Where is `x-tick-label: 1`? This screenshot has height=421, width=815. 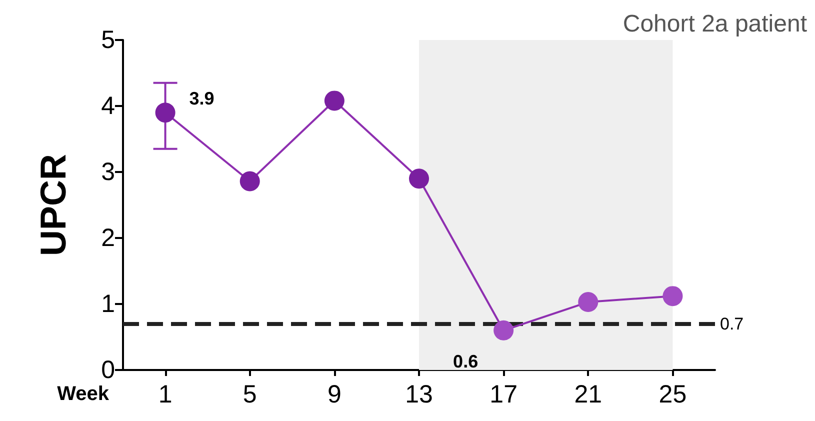 x-tick-label: 1 is located at coordinates (165, 394).